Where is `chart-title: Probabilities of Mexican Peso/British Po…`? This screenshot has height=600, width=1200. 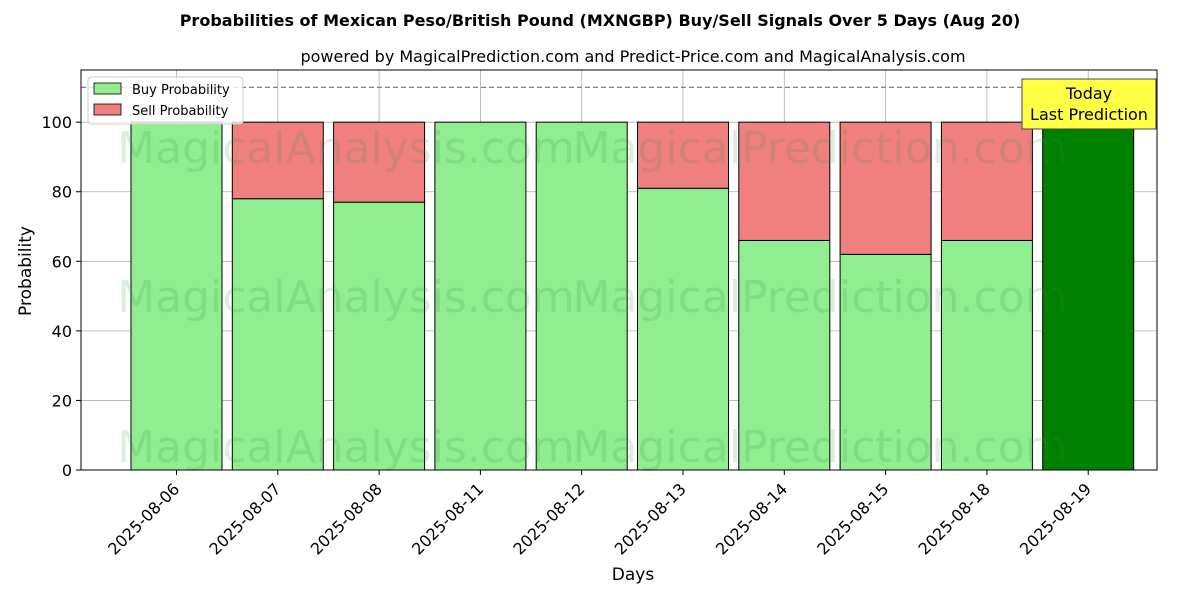 chart-title: Probabilities of Mexican Peso/British Po… is located at coordinates (600, 20).